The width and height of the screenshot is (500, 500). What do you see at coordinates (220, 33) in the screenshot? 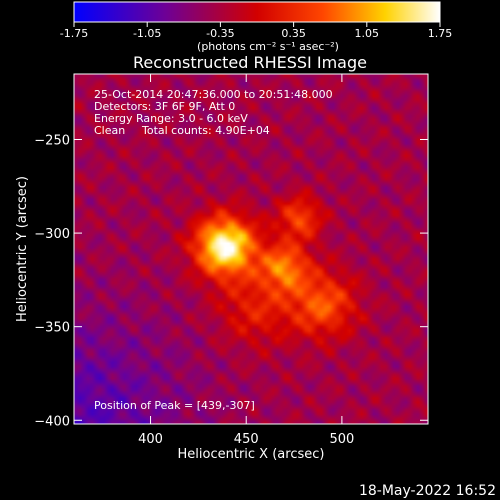
I see `colorbar-tick-label: -0.35` at bounding box center [220, 33].